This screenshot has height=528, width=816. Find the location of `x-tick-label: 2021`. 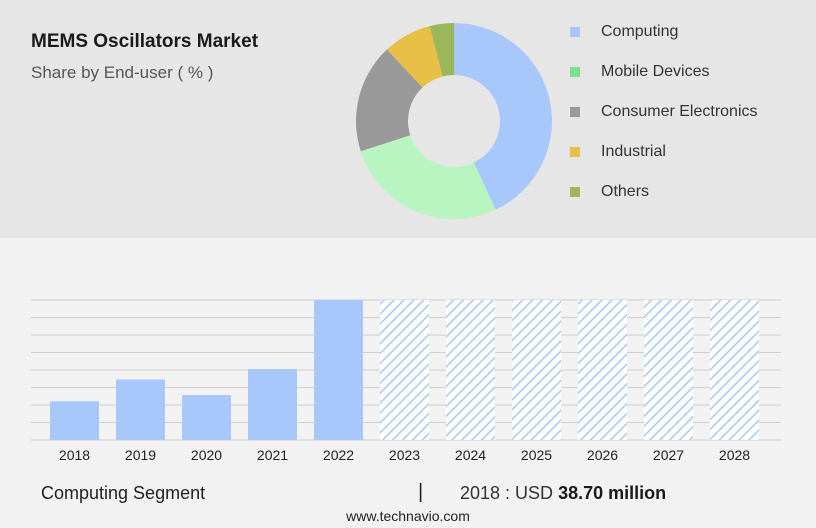

x-tick-label: 2021 is located at coordinates (272, 455).